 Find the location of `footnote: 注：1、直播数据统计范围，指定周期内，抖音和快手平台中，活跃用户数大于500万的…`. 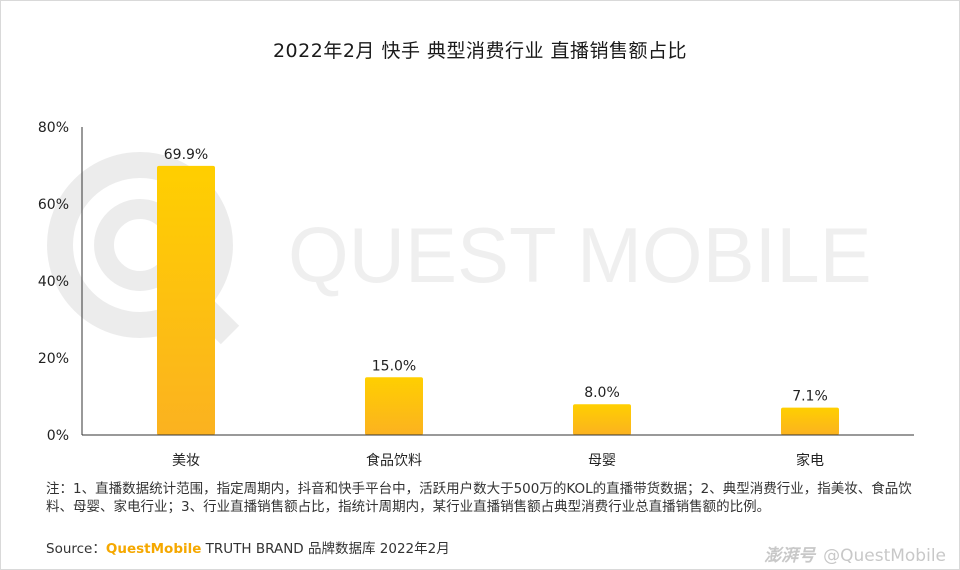

footnote: 注：1、直播数据统计范围，指定周期内，抖音和快手平台中，活跃用户数大于500万的… is located at coordinates (479, 498).